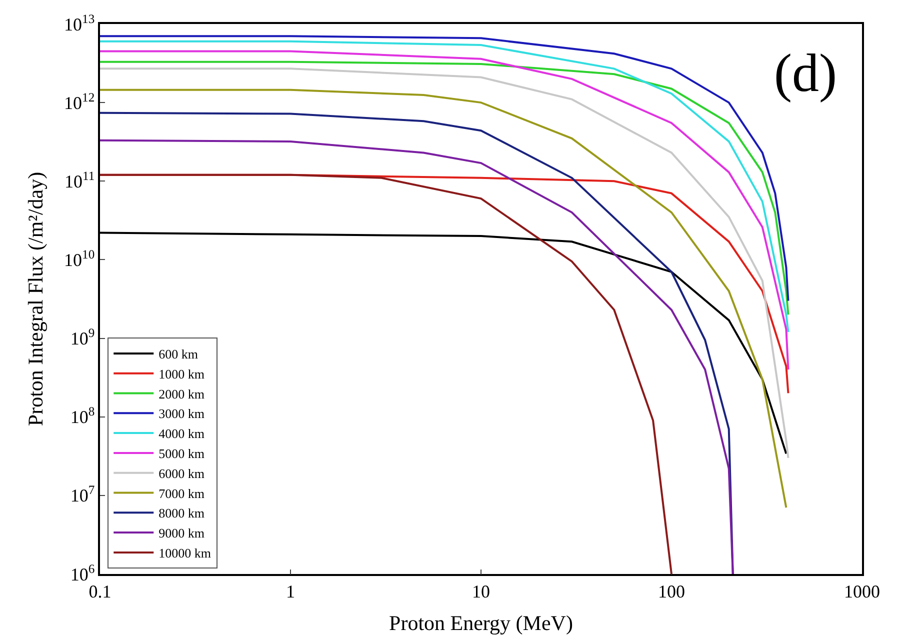  What do you see at coordinates (181, 394) in the screenshot?
I see `legend-label: 2000 km` at bounding box center [181, 394].